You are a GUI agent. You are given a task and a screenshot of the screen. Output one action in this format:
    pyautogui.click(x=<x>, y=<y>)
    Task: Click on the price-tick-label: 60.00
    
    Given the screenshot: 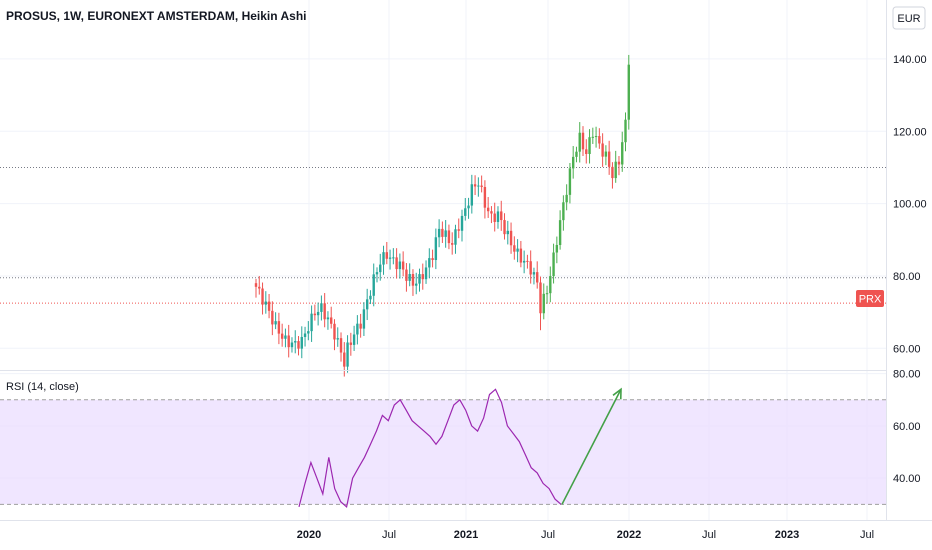 What is the action you would take?
    pyautogui.click(x=907, y=349)
    